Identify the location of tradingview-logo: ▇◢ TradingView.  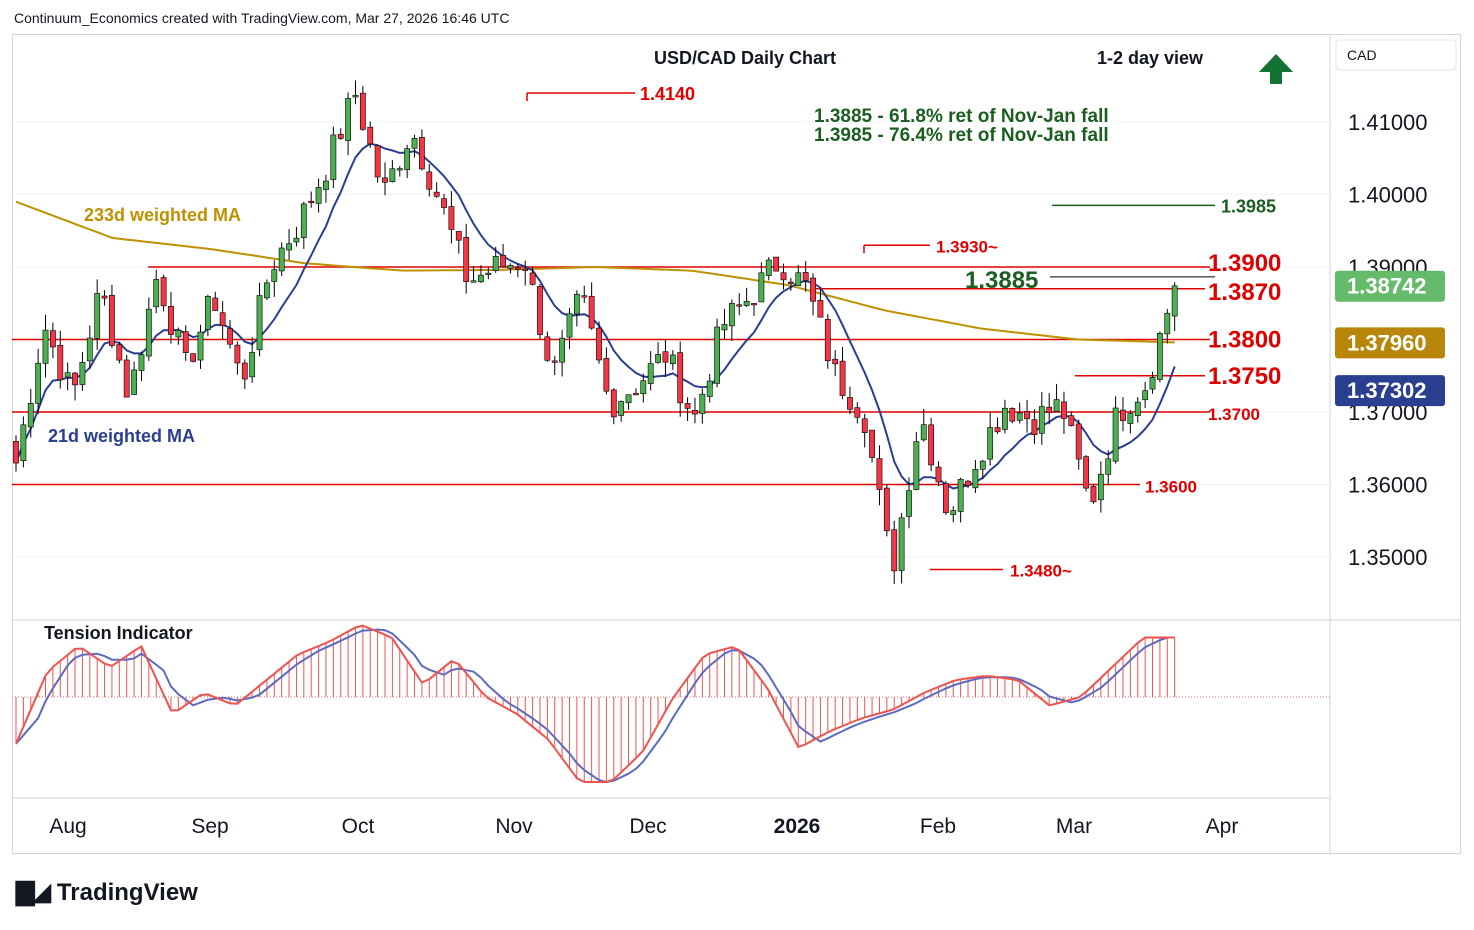
(107, 892).